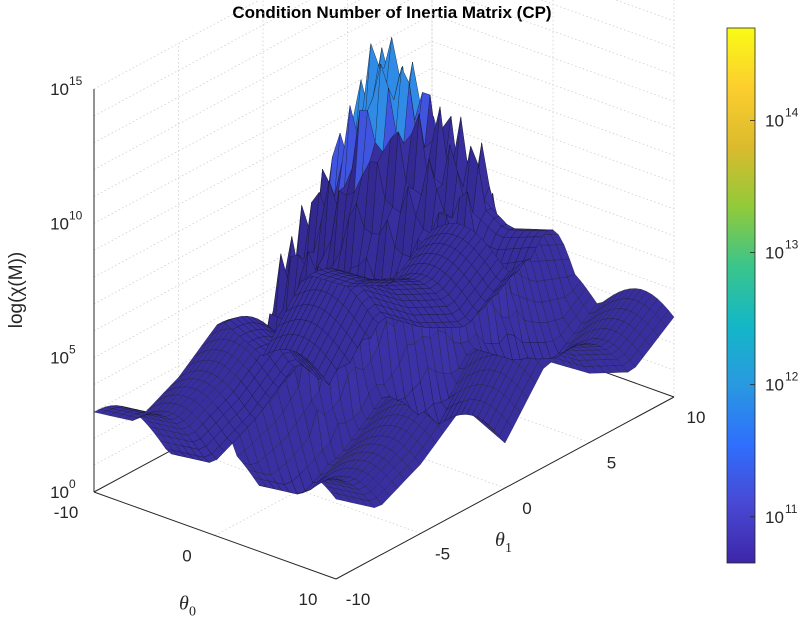 This screenshot has height=621, width=805. I want to click on x-tick-label: 10, so click(308, 599).